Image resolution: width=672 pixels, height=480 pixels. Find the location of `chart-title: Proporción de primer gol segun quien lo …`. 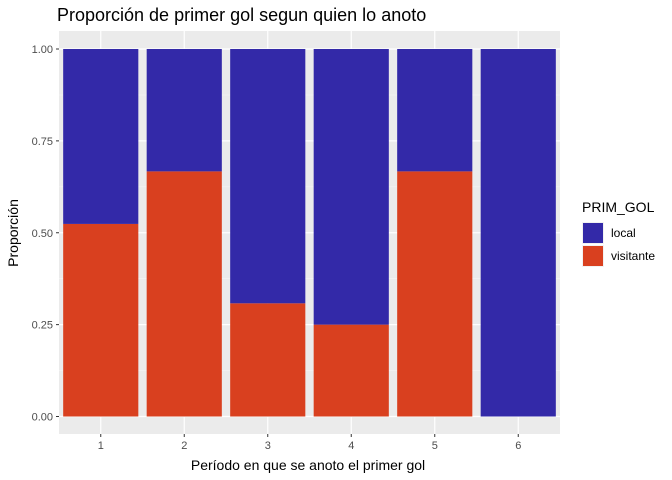

chart-title: Proporción de primer gol segun quien lo … is located at coordinates (241, 15).